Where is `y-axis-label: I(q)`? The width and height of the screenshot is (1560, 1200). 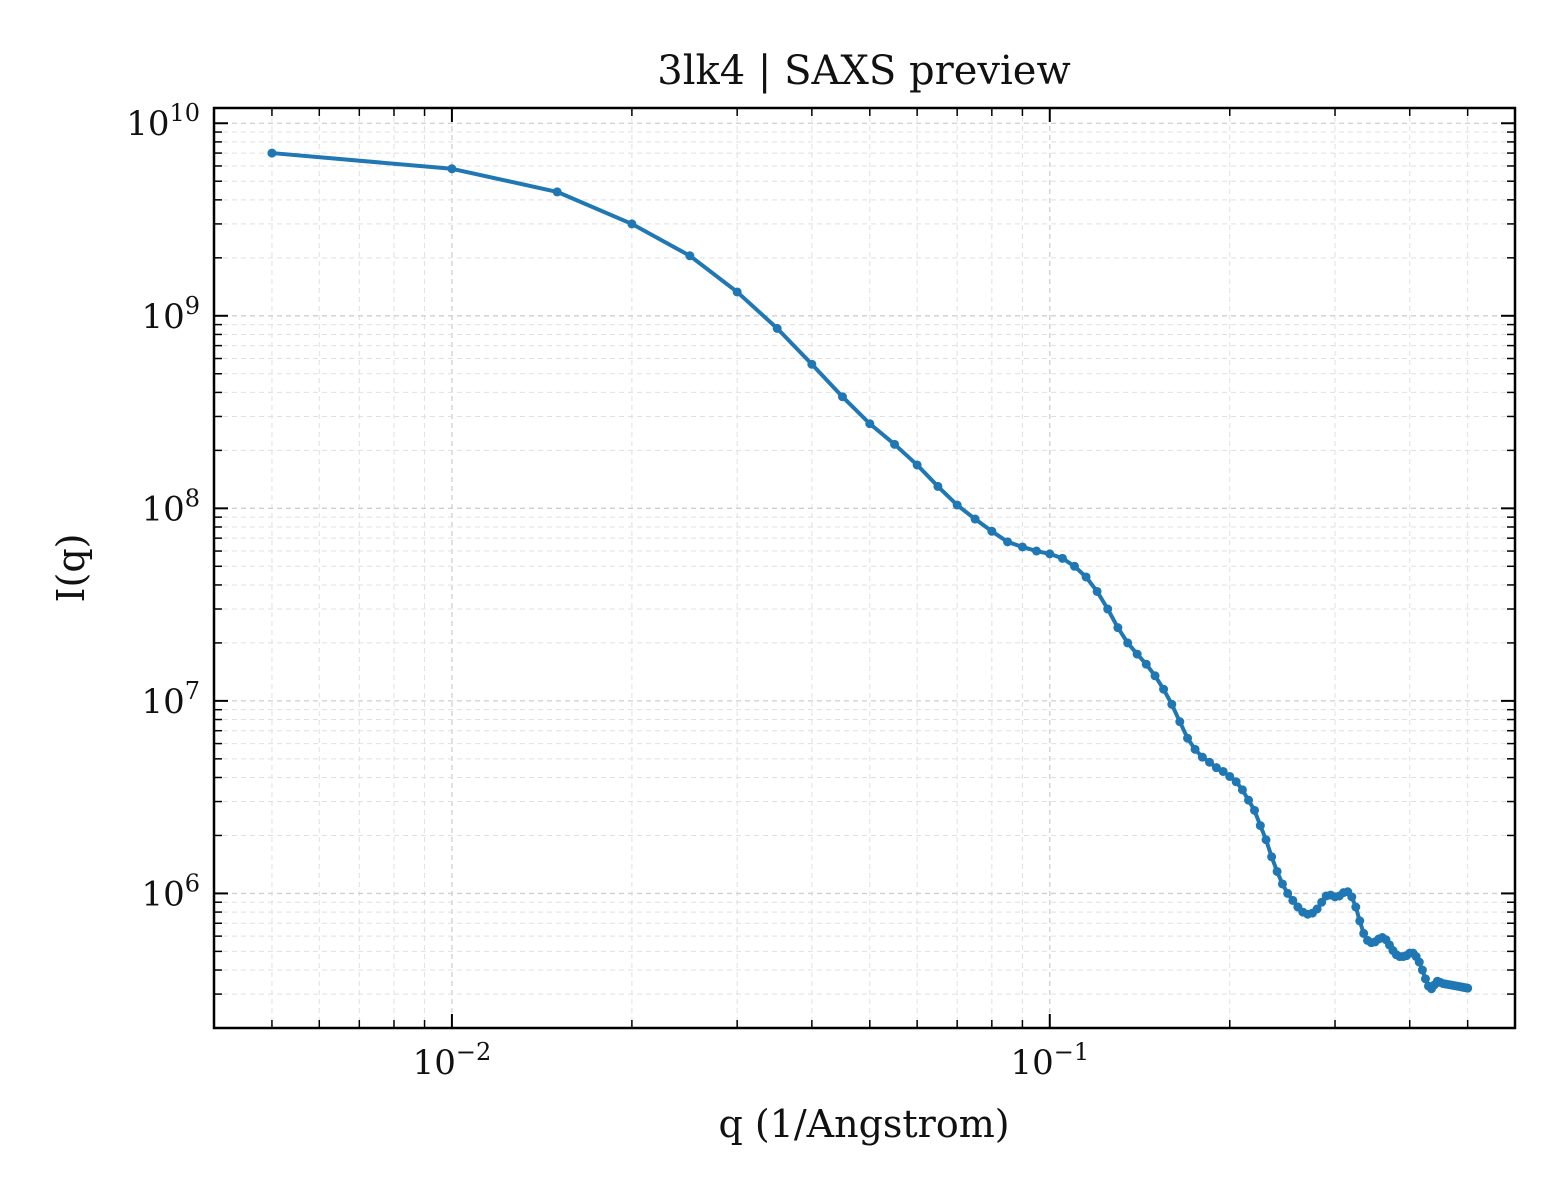 y-axis-label: I(q) is located at coordinates (71, 568).